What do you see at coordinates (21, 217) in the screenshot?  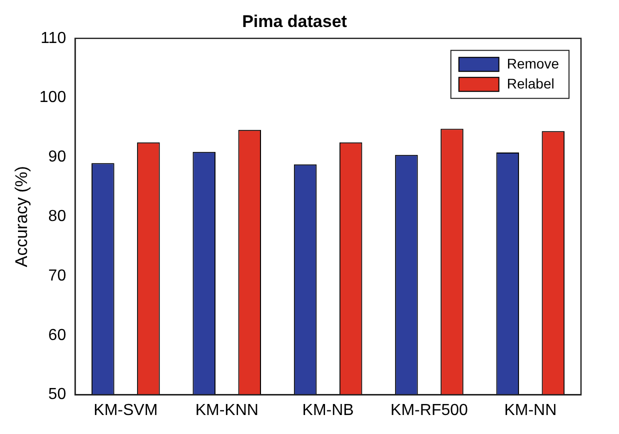 I see `y-axis-title: Accuracy (%)` at bounding box center [21, 217].